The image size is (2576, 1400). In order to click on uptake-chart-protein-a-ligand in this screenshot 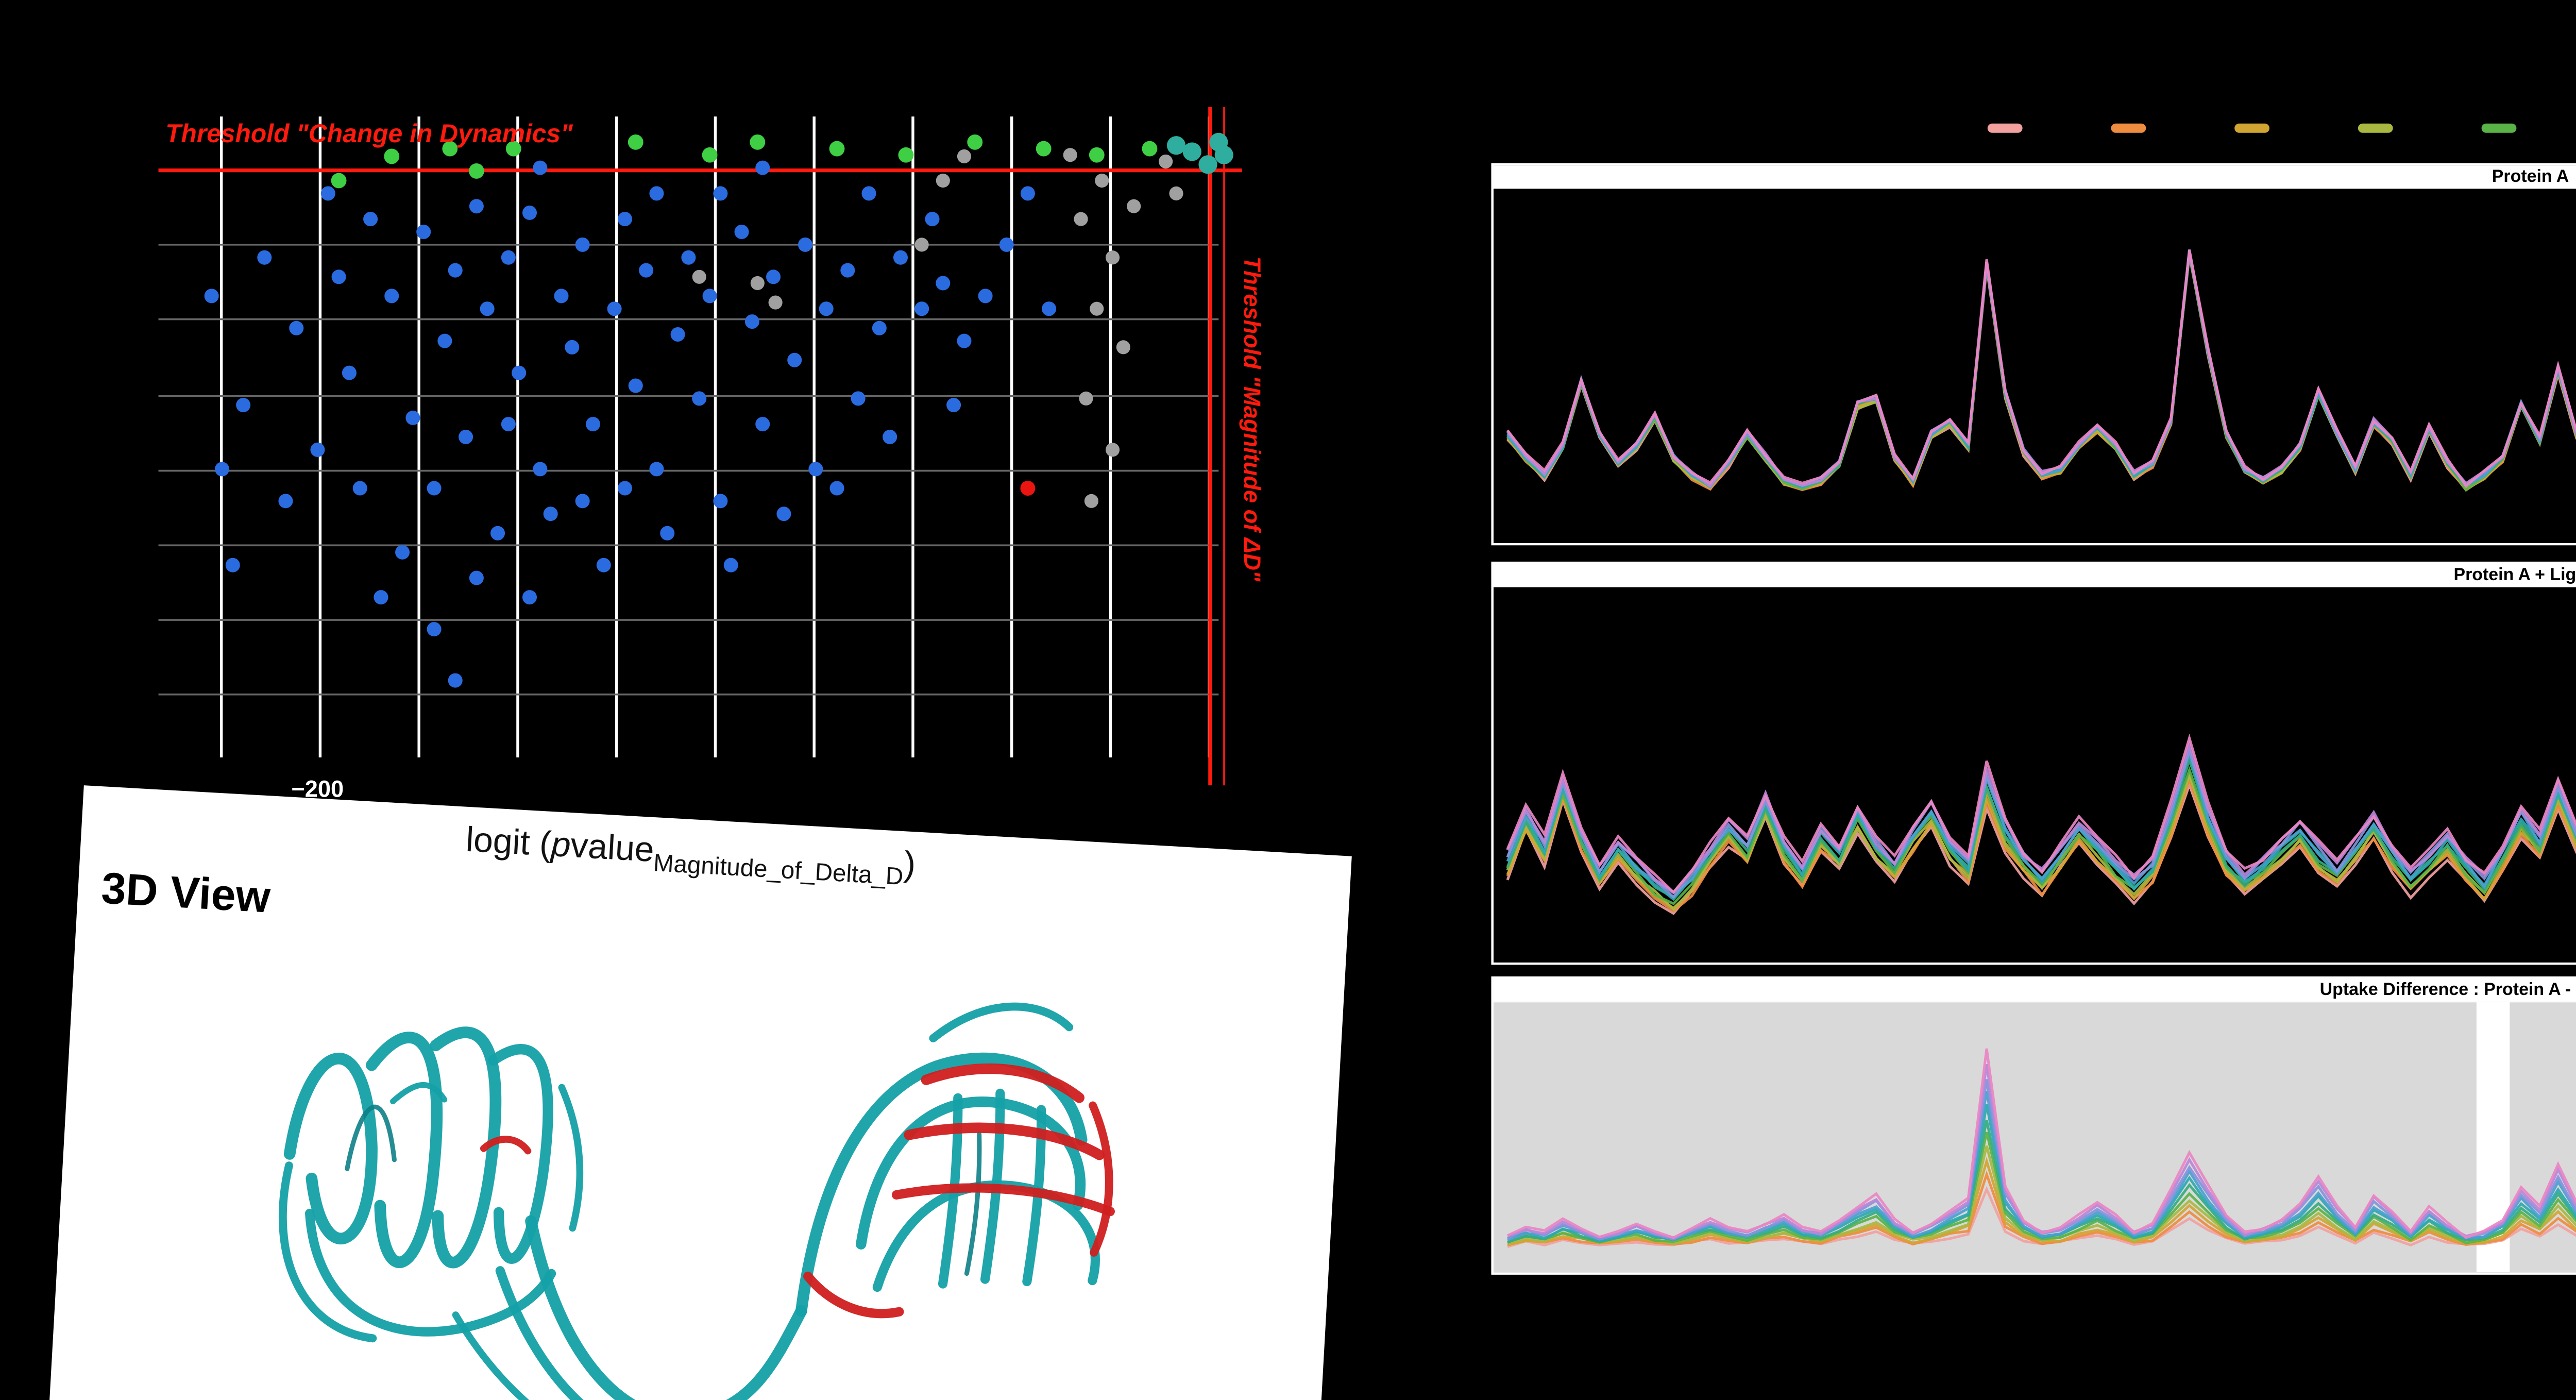, I will do `click(2034, 775)`.